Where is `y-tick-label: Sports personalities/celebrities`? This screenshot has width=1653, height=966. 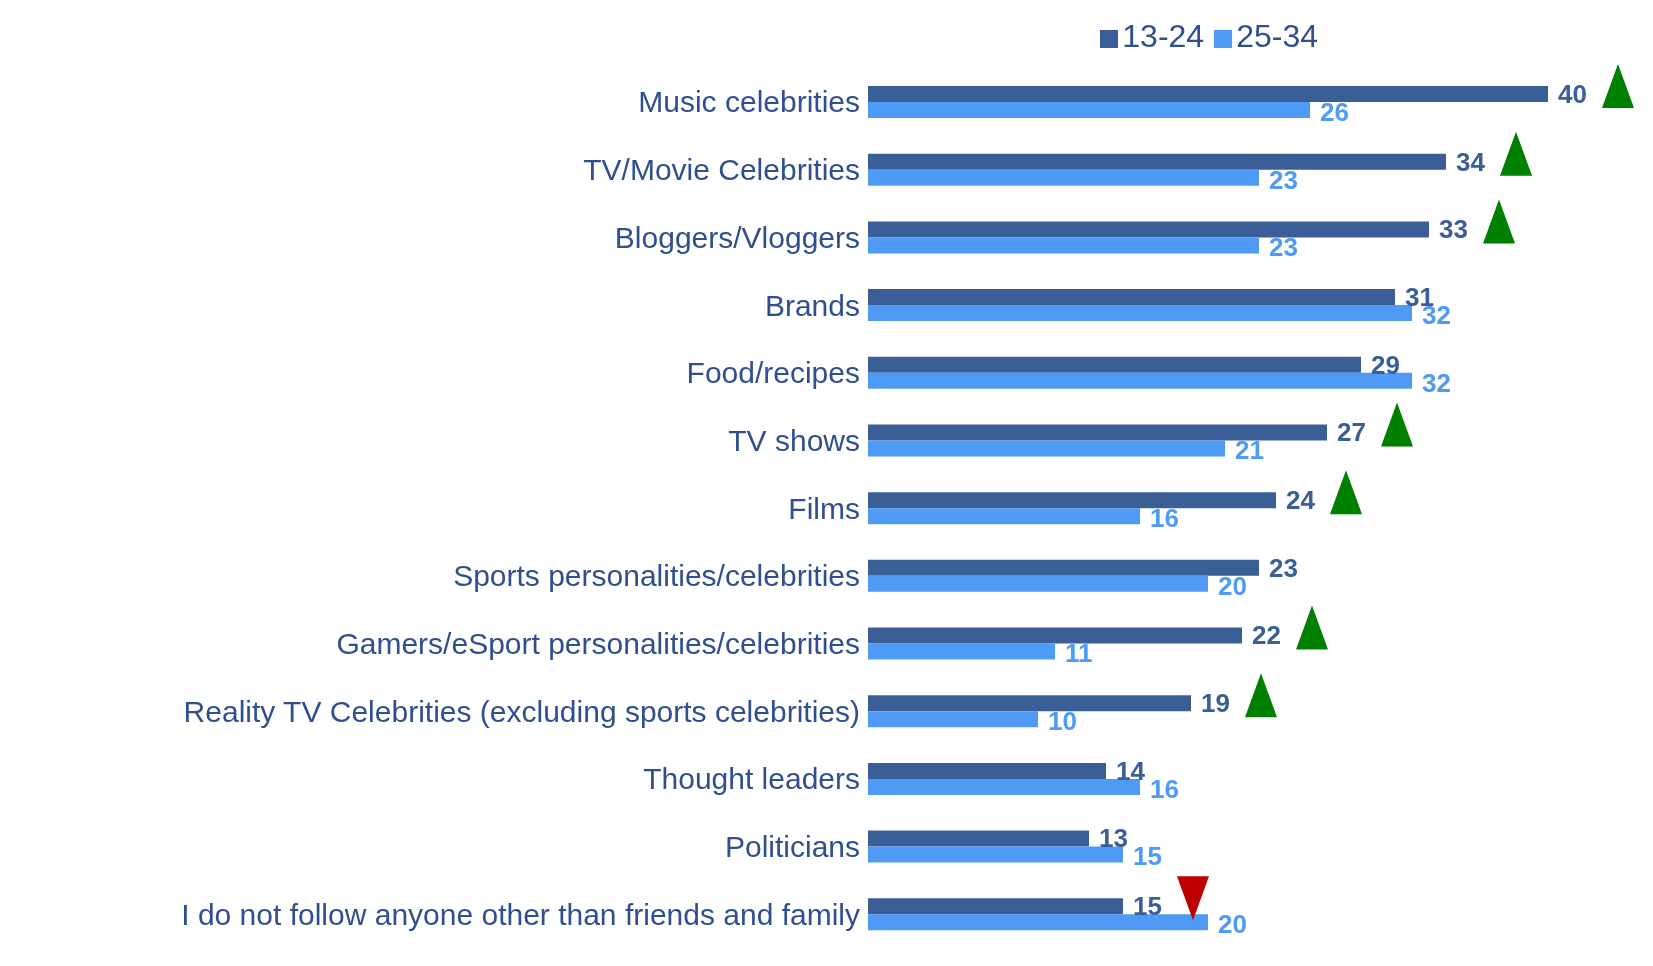 y-tick-label: Sports personalities/celebrities is located at coordinates (656, 576).